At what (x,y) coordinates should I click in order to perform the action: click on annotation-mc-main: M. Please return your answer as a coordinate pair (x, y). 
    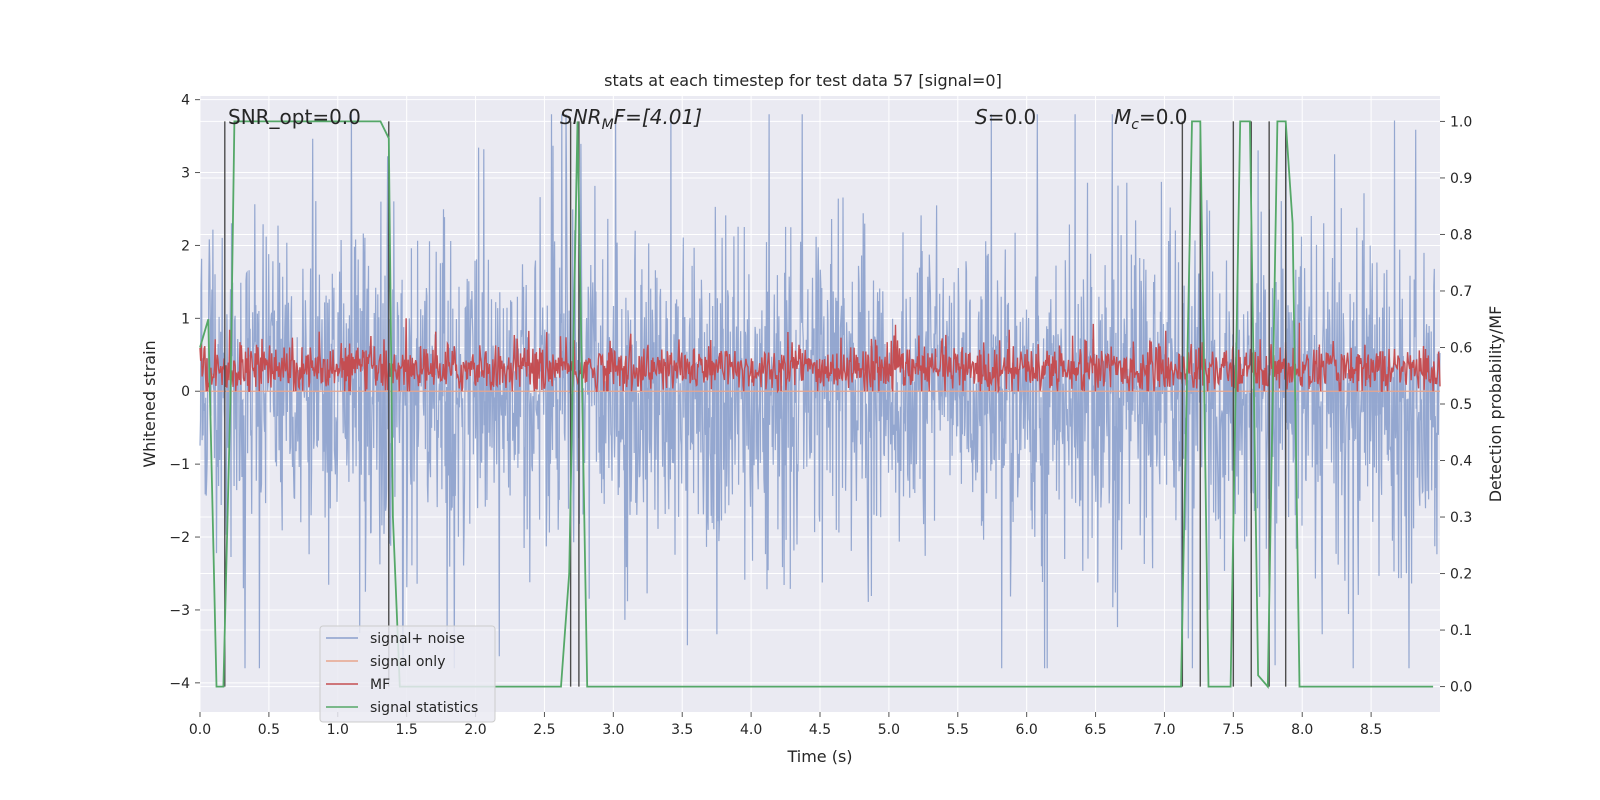
    Looking at the image, I should click on (1122, 117).